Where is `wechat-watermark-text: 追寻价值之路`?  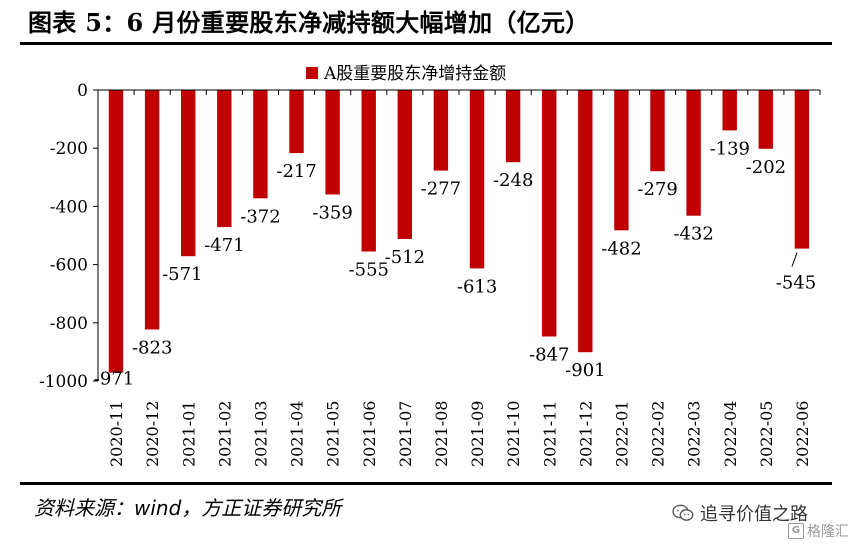
wechat-watermark-text: 追寻价值之路 is located at coordinates (754, 514).